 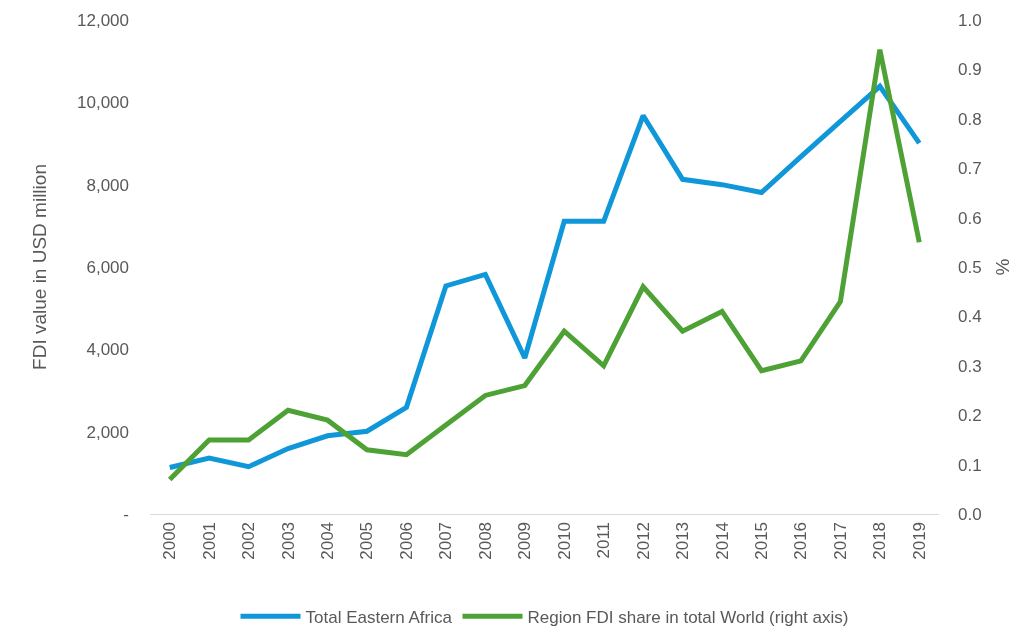 What do you see at coordinates (446, 540) in the screenshot?
I see `x-tick-label: 2007` at bounding box center [446, 540].